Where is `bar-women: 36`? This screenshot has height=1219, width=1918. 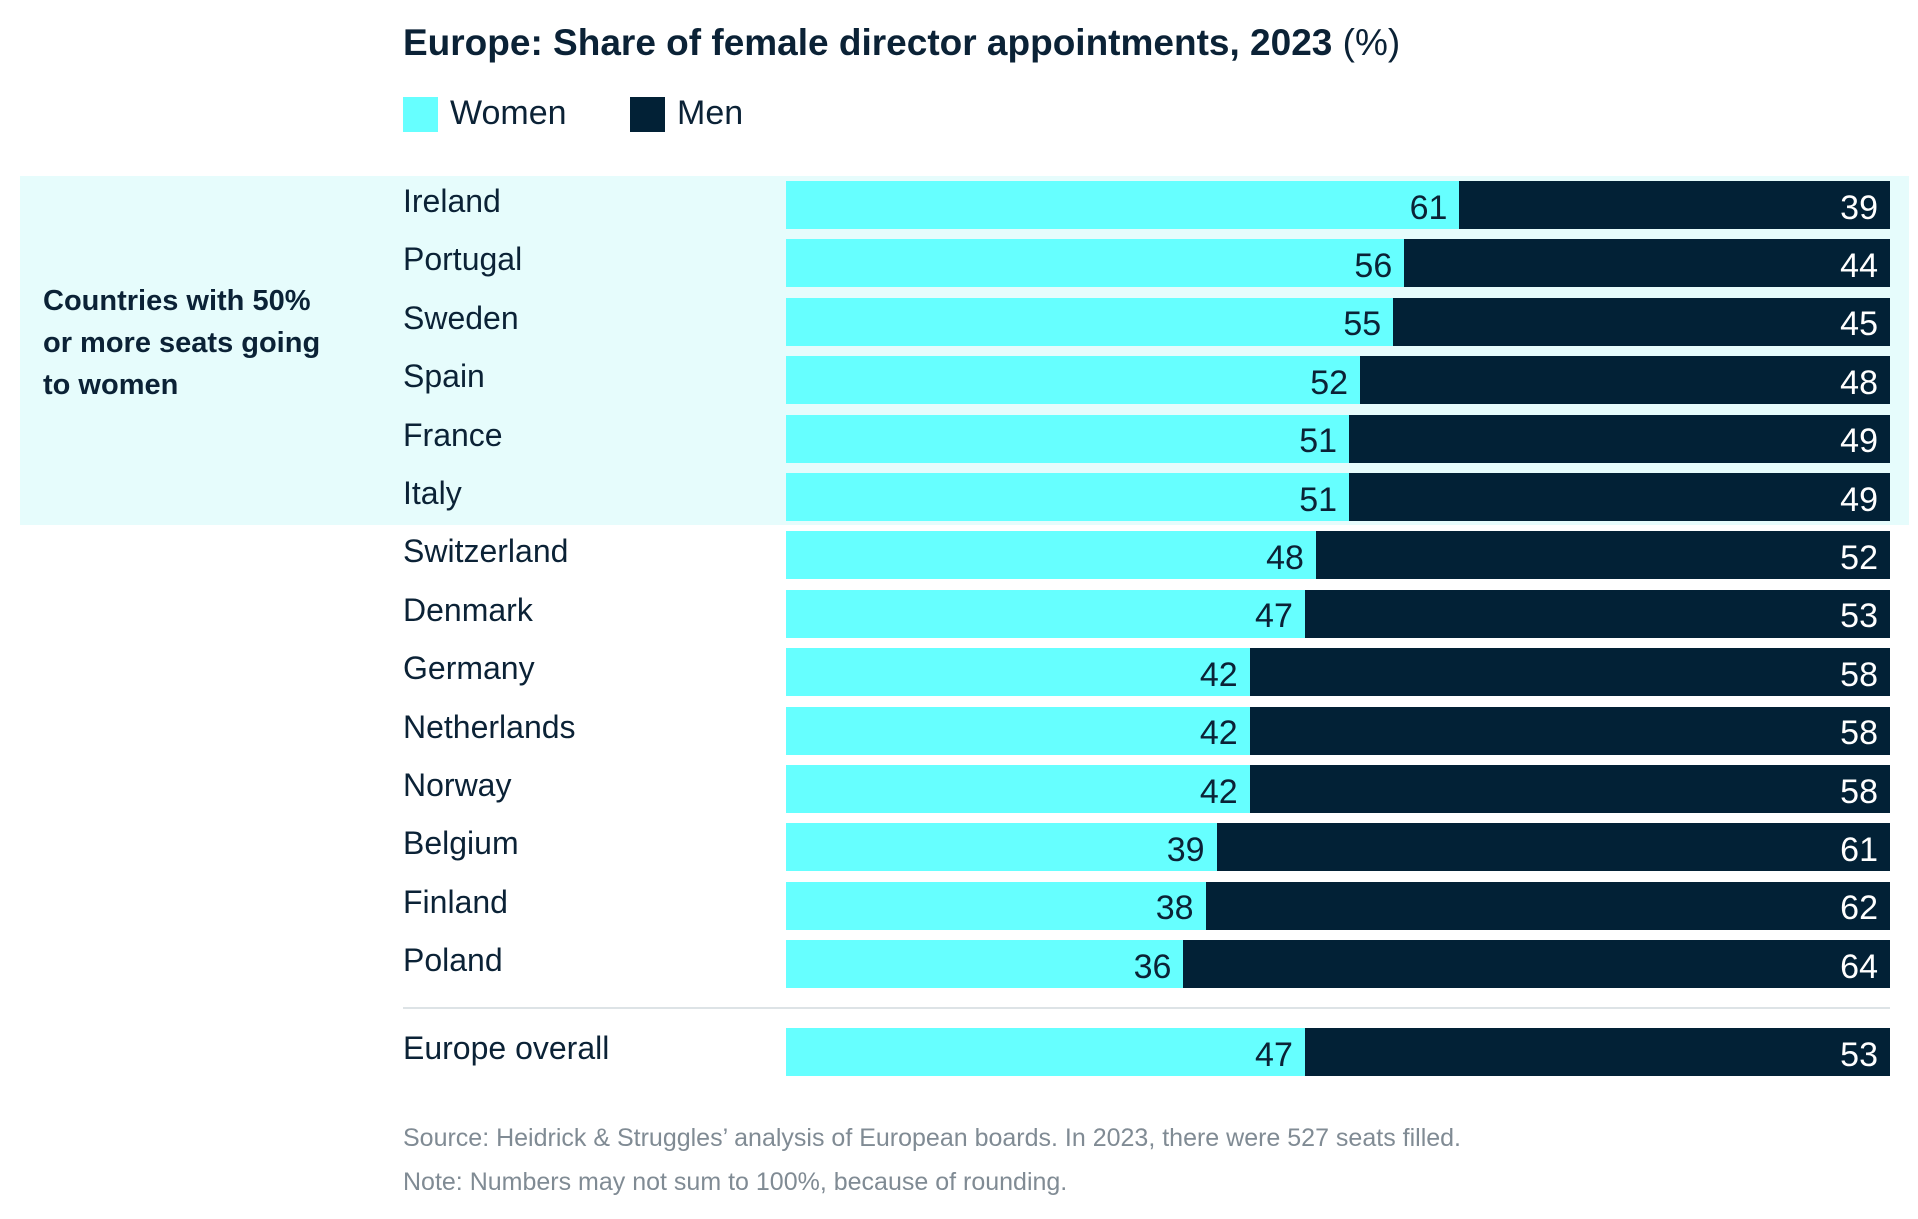
bar-women: 36 is located at coordinates (985, 964).